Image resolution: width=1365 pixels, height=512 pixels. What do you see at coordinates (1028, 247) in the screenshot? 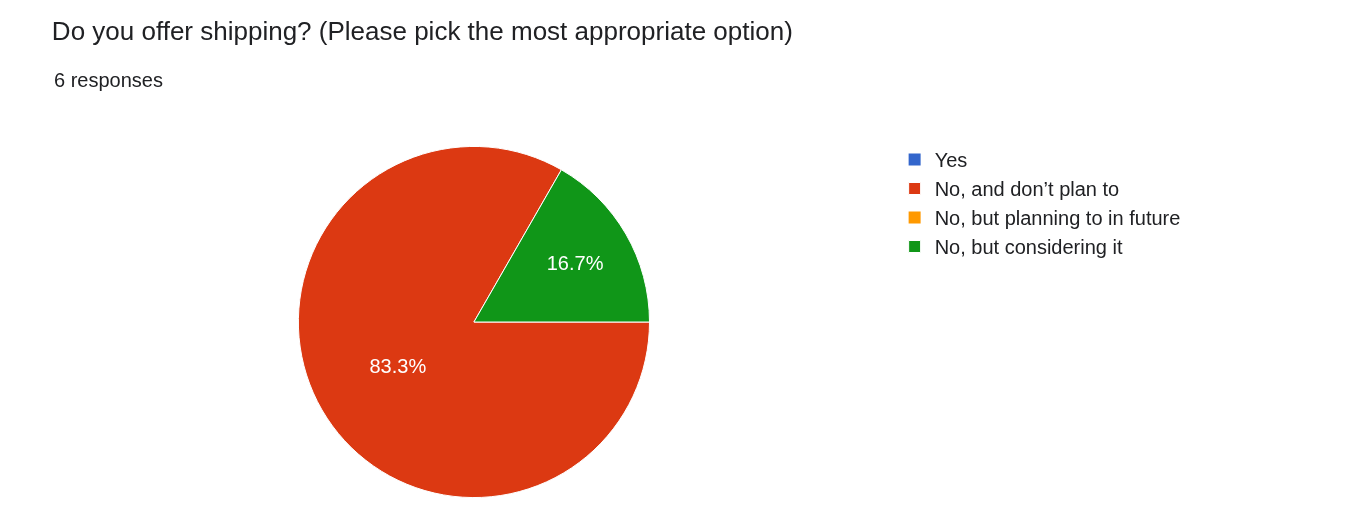
I see `legend-label: No, but considering it` at bounding box center [1028, 247].